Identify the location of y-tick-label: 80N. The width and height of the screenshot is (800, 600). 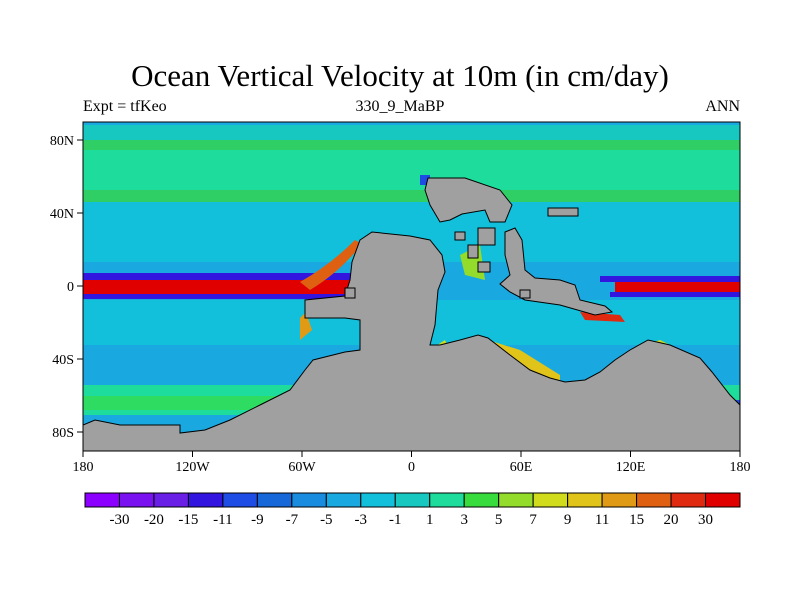
(62, 141).